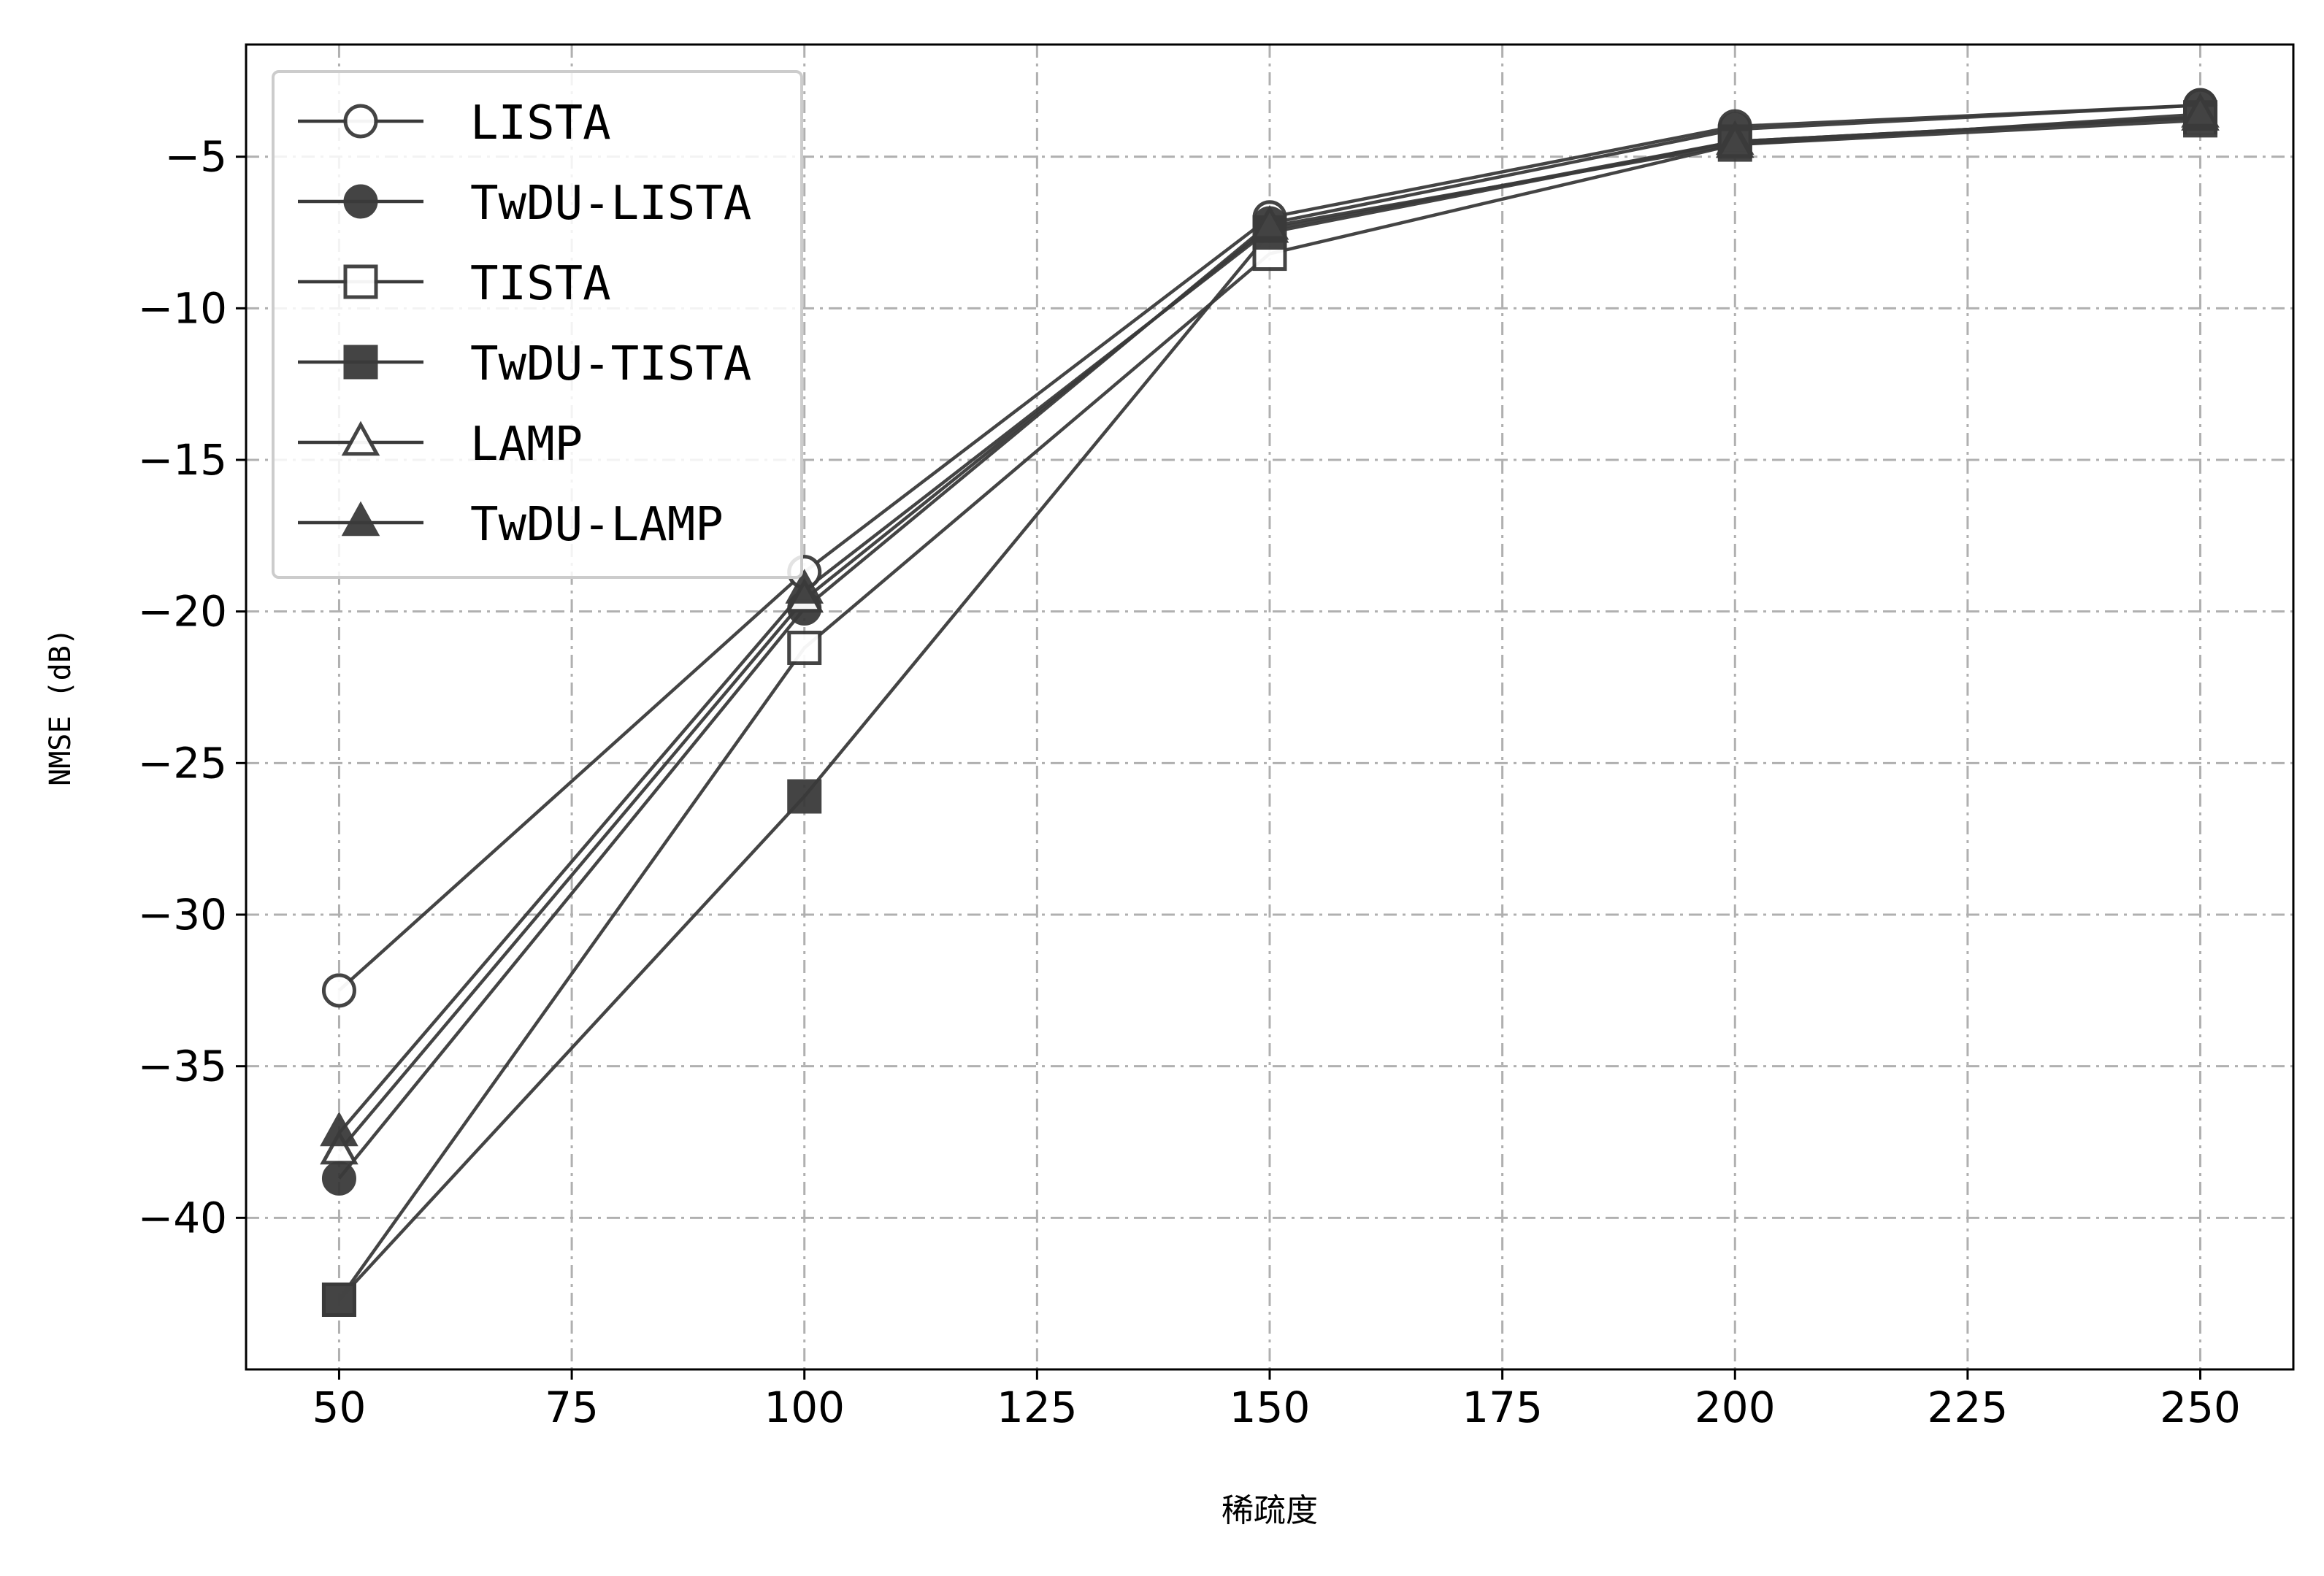  I want to click on legend-label-twdu-tista: TwDU-TISTA, so click(610, 364).